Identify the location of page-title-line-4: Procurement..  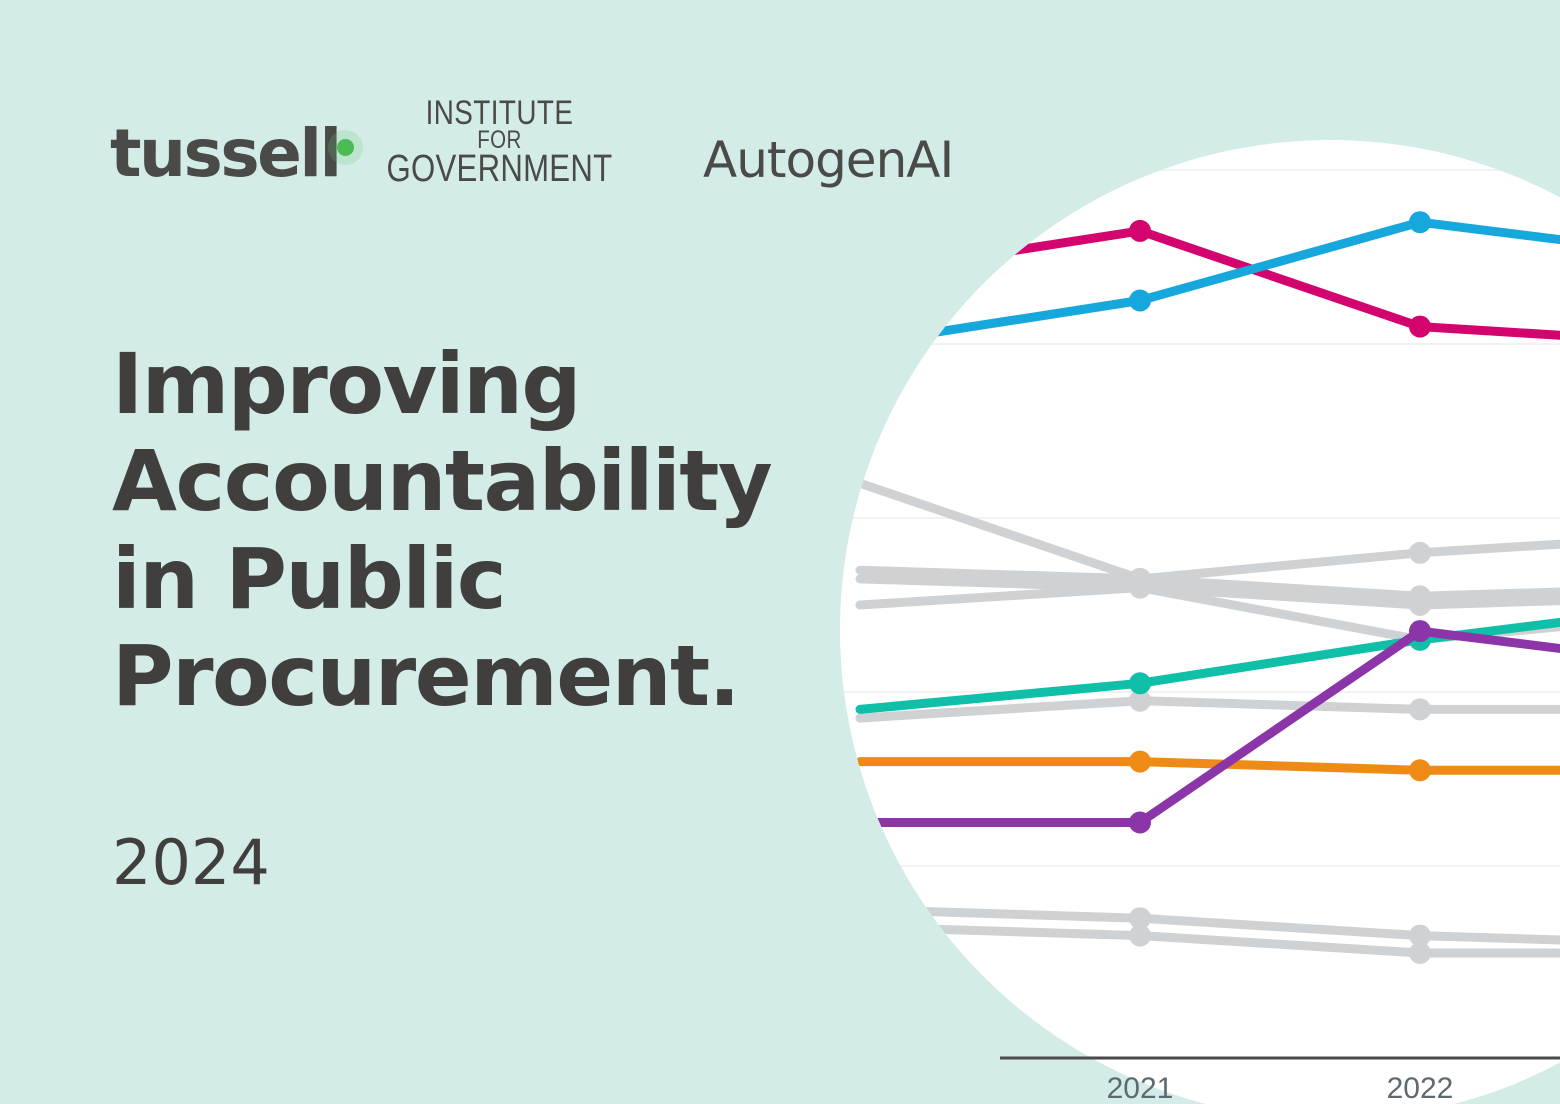
(426, 676).